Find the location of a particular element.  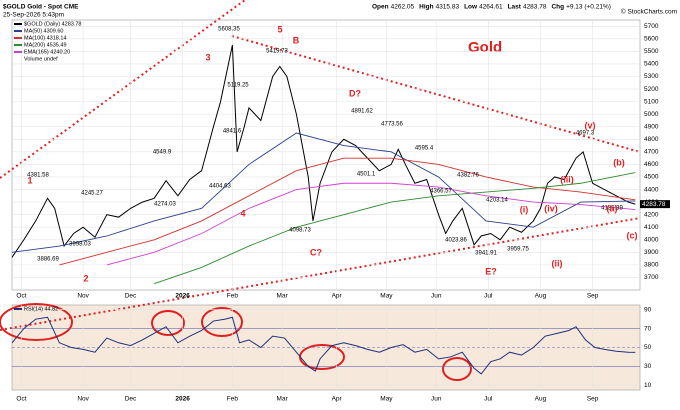

y-tick-label: 4200 is located at coordinates (651, 214).